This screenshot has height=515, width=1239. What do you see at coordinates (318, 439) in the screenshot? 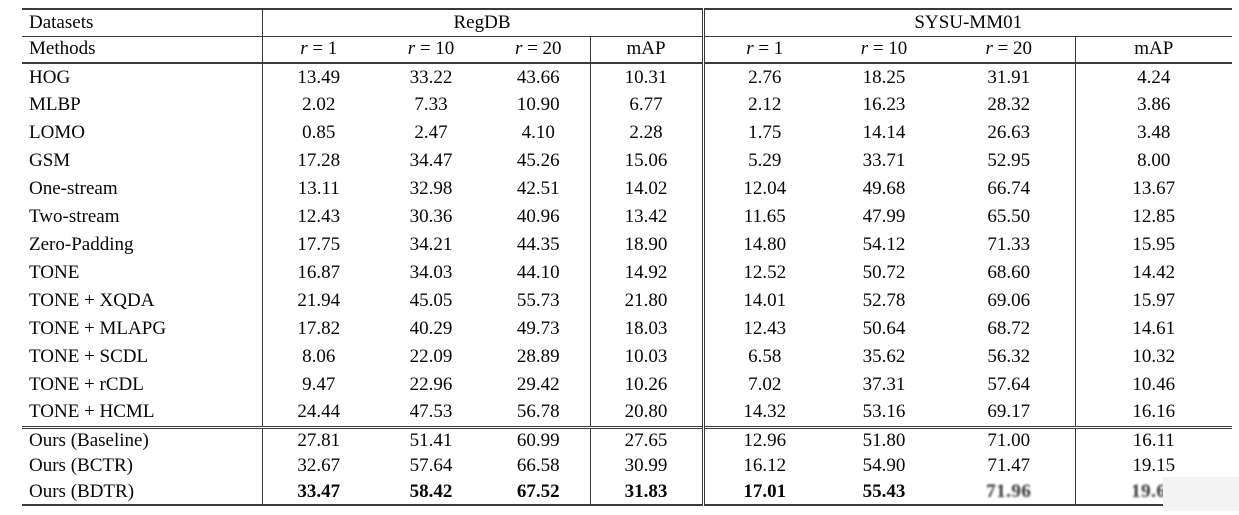
I see `value-cell: 27.81` at bounding box center [318, 439].